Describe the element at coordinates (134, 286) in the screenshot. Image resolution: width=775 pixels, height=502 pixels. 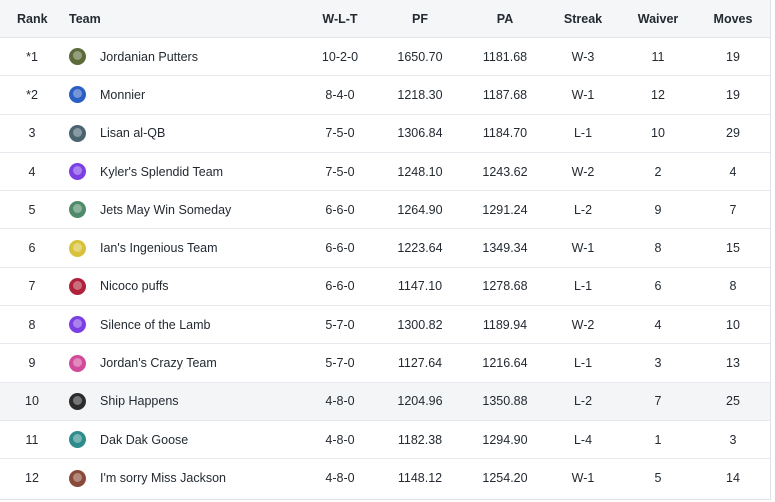
I see `team-name-link: Nicoco puffs` at that location.